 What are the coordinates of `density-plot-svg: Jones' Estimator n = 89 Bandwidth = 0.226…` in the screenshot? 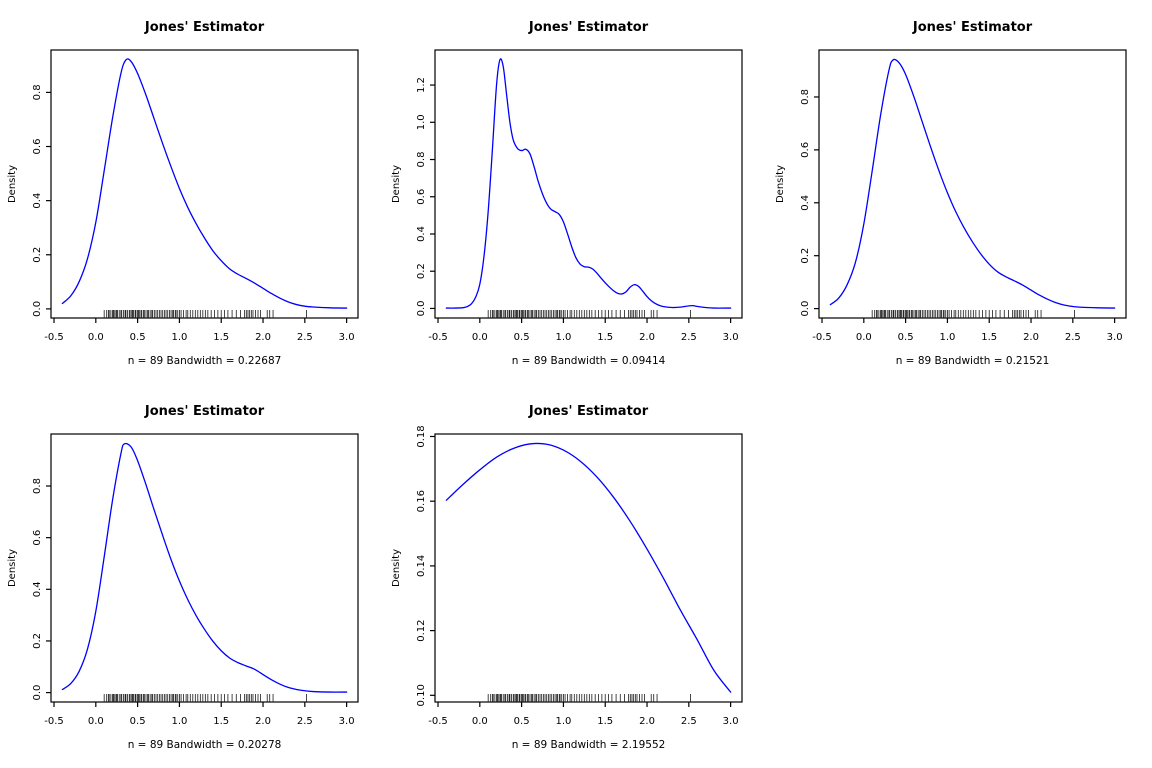 It's located at (183, 193).